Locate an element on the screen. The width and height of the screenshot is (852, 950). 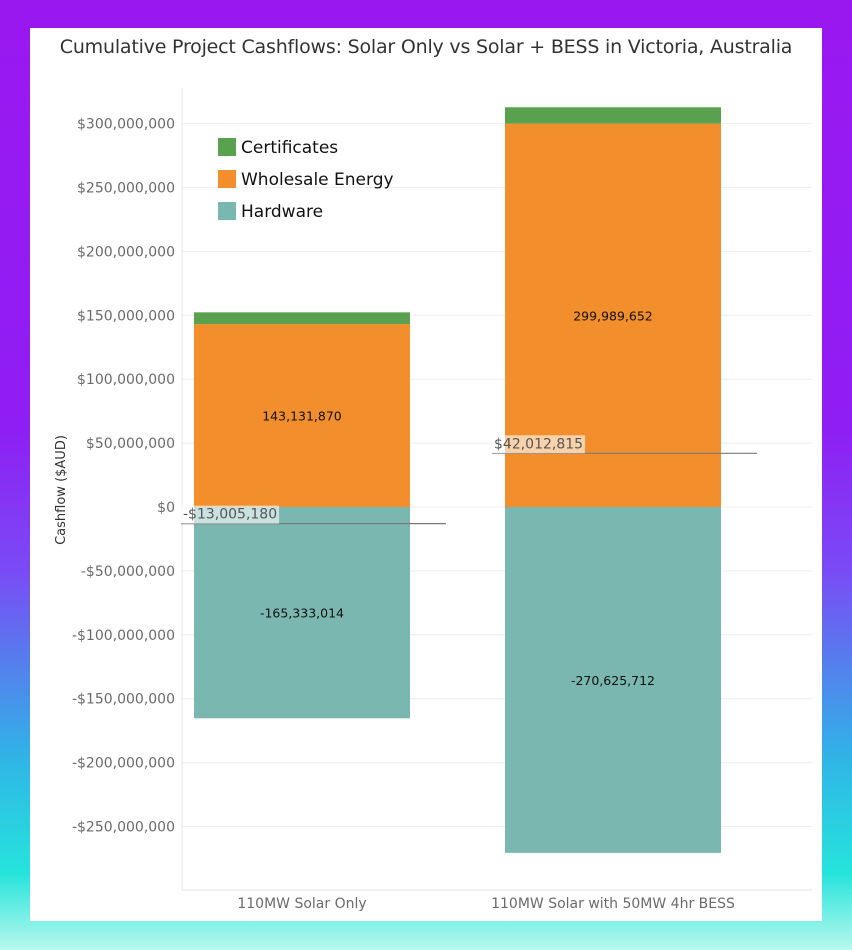
legend-label: Certificates is located at coordinates (289, 148).